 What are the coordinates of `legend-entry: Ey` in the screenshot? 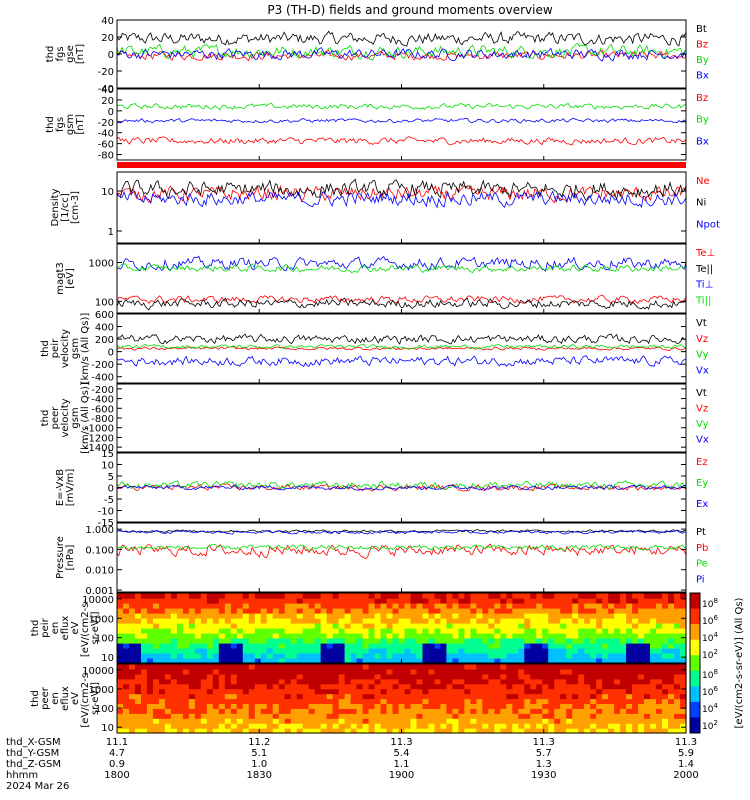 It's located at (702, 483).